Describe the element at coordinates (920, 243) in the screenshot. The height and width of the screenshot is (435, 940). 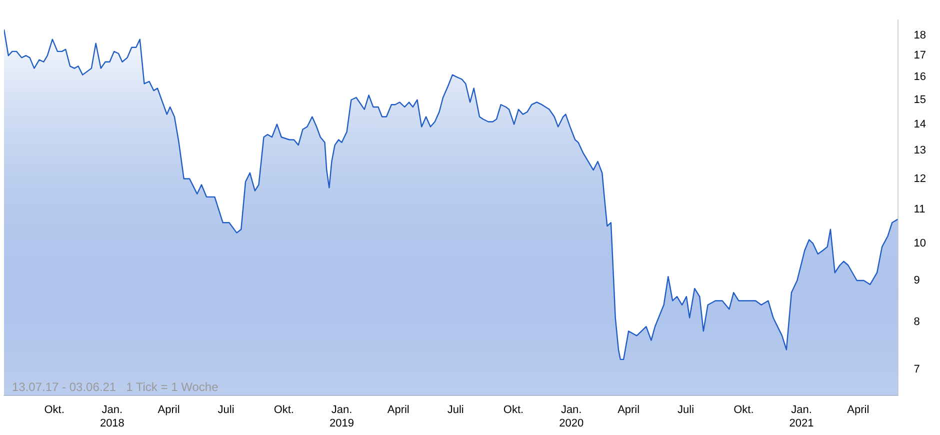
I see `y-tick-label: 10` at that location.